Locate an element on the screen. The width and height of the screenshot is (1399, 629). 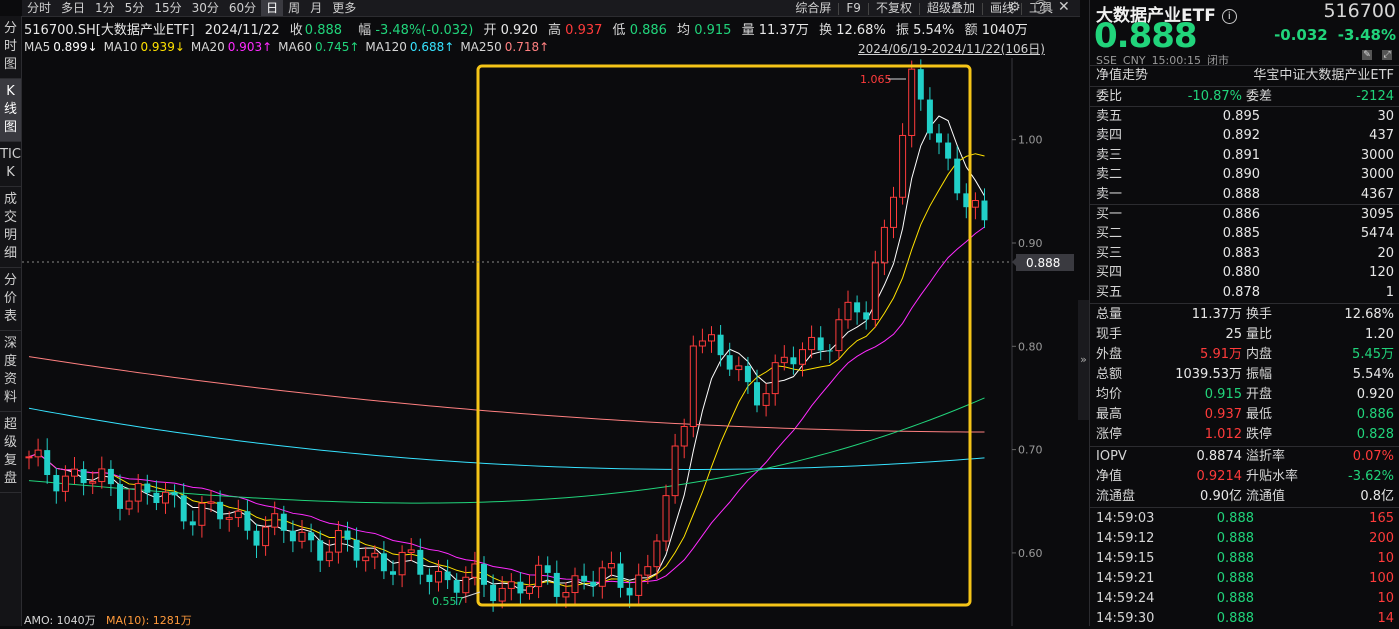
settings-icon: ⚙ is located at coordinates (1015, 7).